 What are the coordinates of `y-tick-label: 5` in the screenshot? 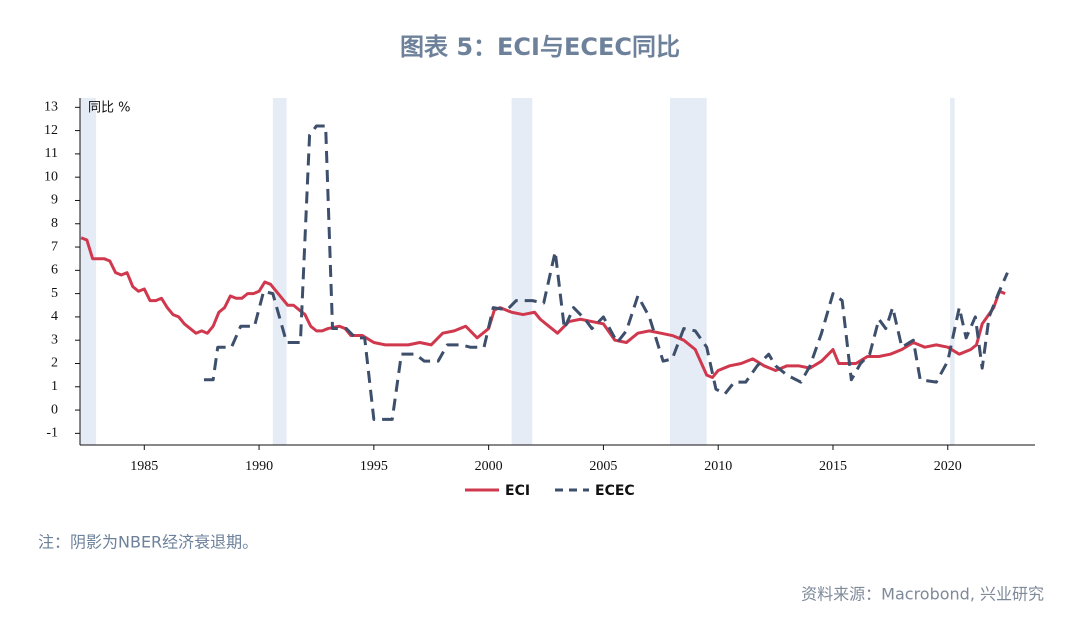 It's located at (54, 293).